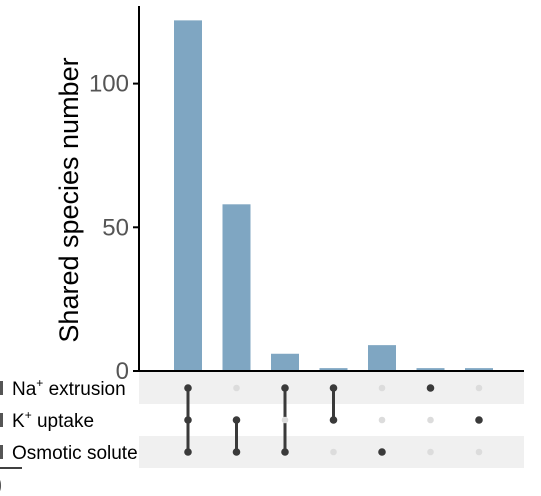 Image resolution: width=541 pixels, height=496 pixels. What do you see at coordinates (75, 453) in the screenshot?
I see `set-label-2: Osmotic solute` at bounding box center [75, 453].